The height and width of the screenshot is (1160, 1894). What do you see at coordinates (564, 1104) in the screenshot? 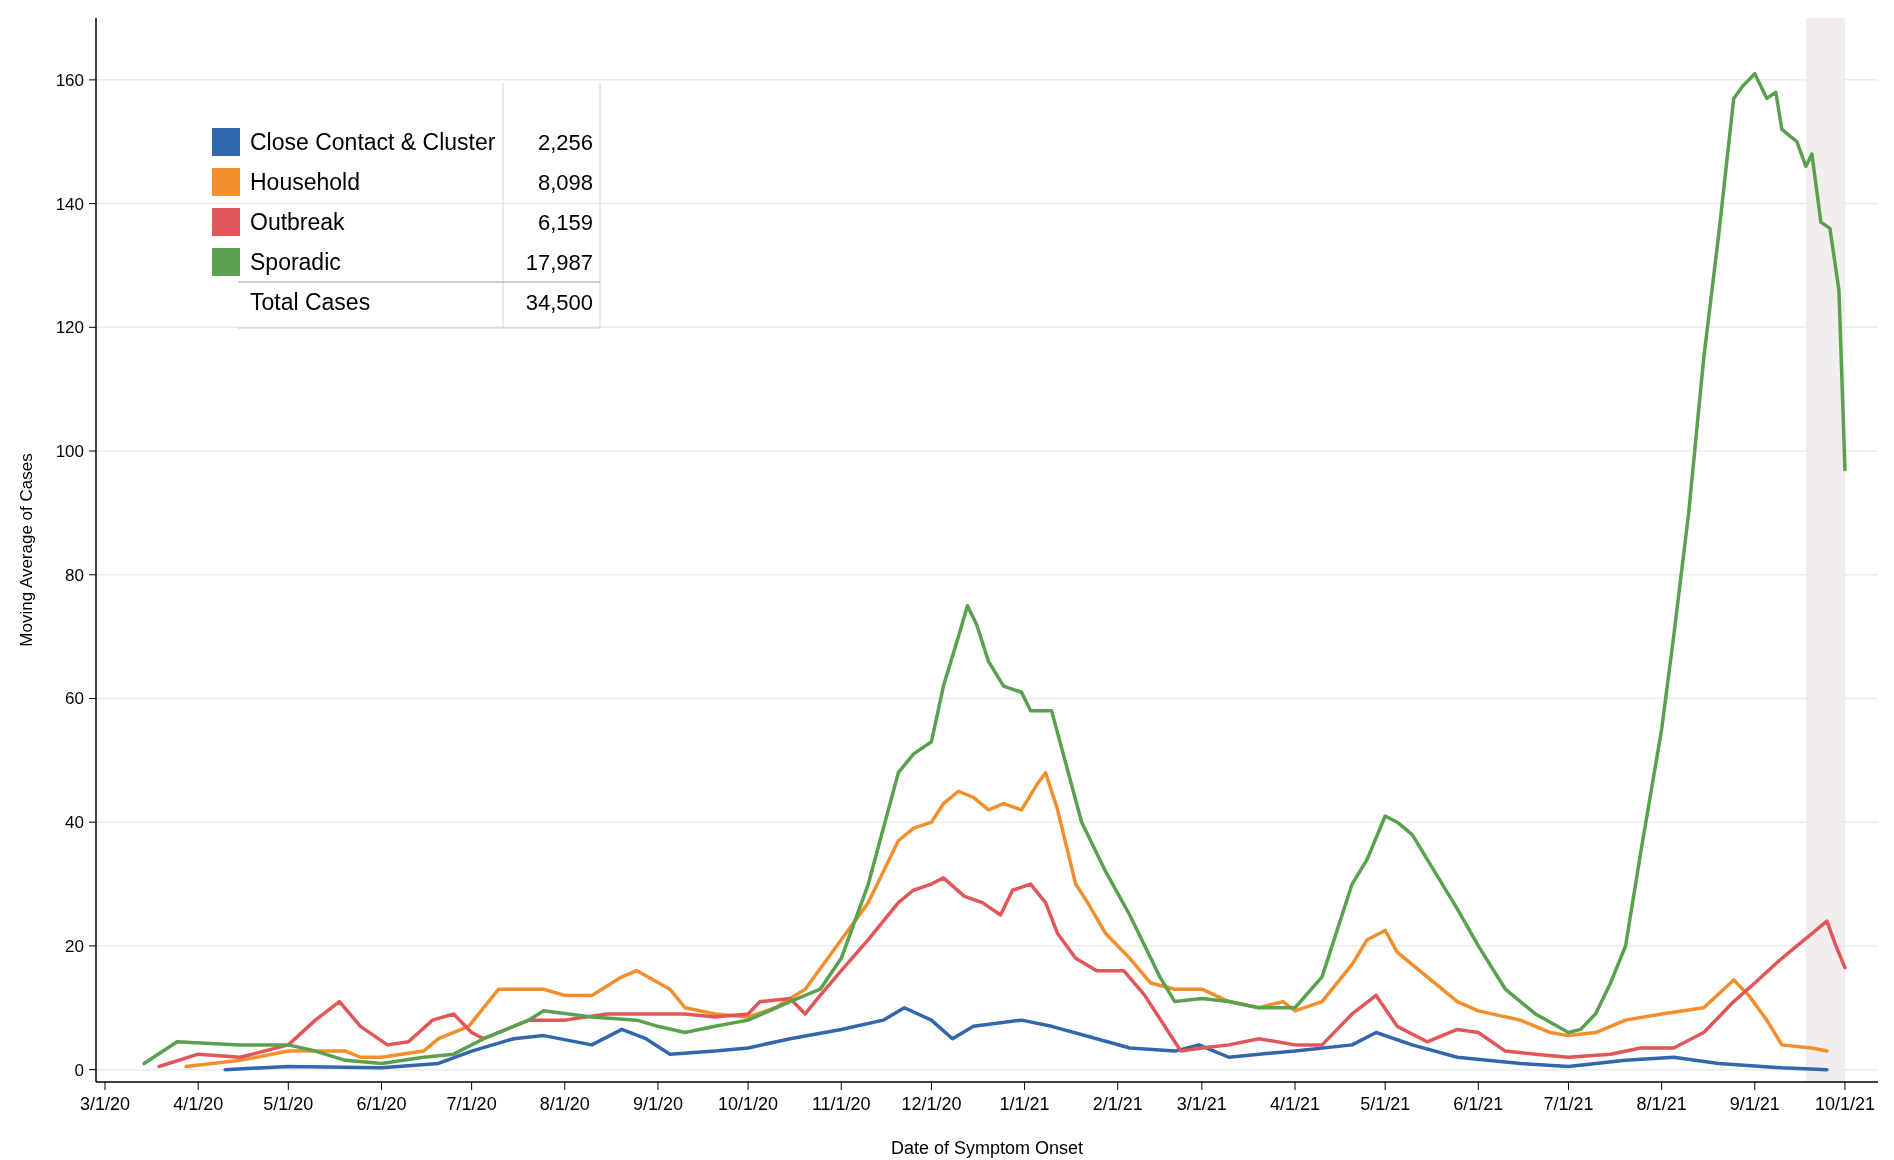
I see `x-tick-label: 8/1/20` at bounding box center [564, 1104].